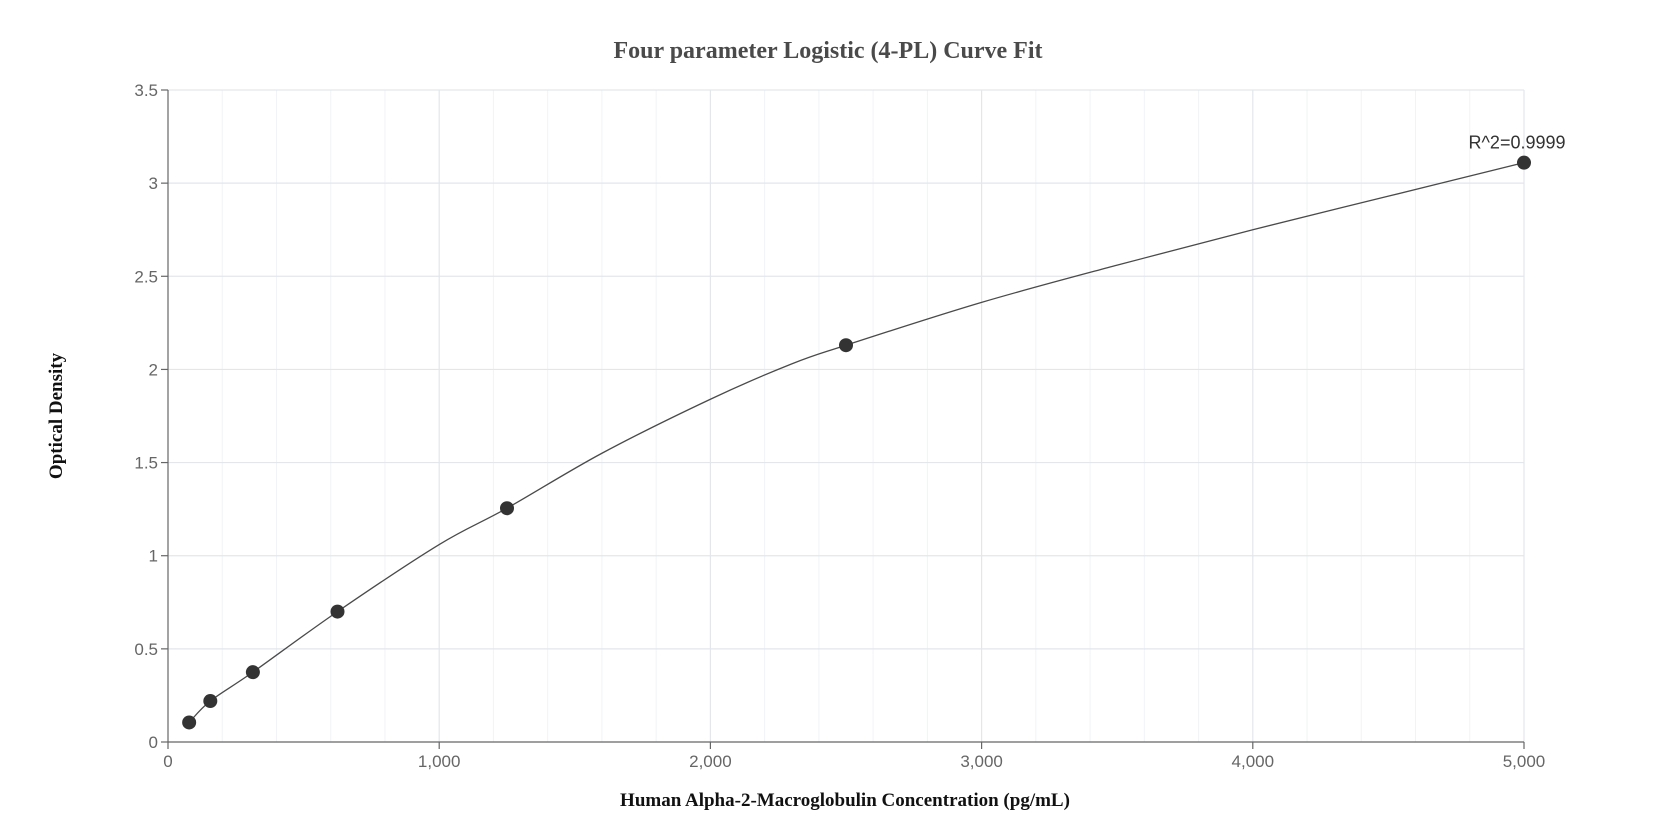 This screenshot has height=840, width=1675. Describe the element at coordinates (167, 761) in the screenshot. I see `x-tick-label: 0` at that location.